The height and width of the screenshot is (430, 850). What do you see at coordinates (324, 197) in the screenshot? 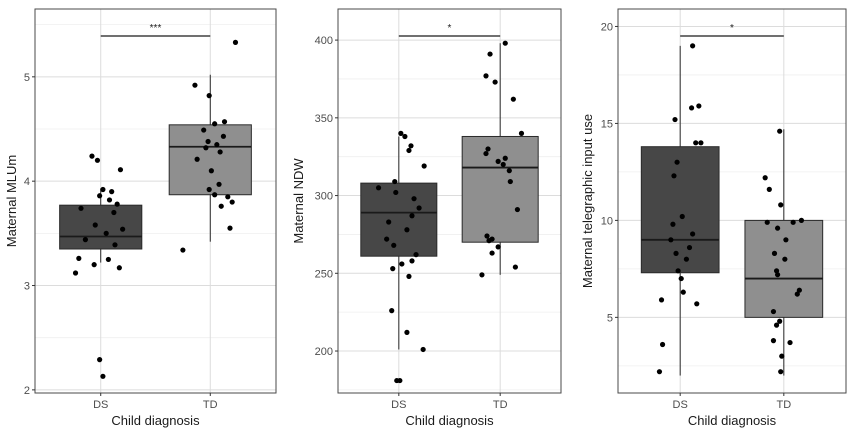
I see `y-tick-label: 300` at bounding box center [324, 197].